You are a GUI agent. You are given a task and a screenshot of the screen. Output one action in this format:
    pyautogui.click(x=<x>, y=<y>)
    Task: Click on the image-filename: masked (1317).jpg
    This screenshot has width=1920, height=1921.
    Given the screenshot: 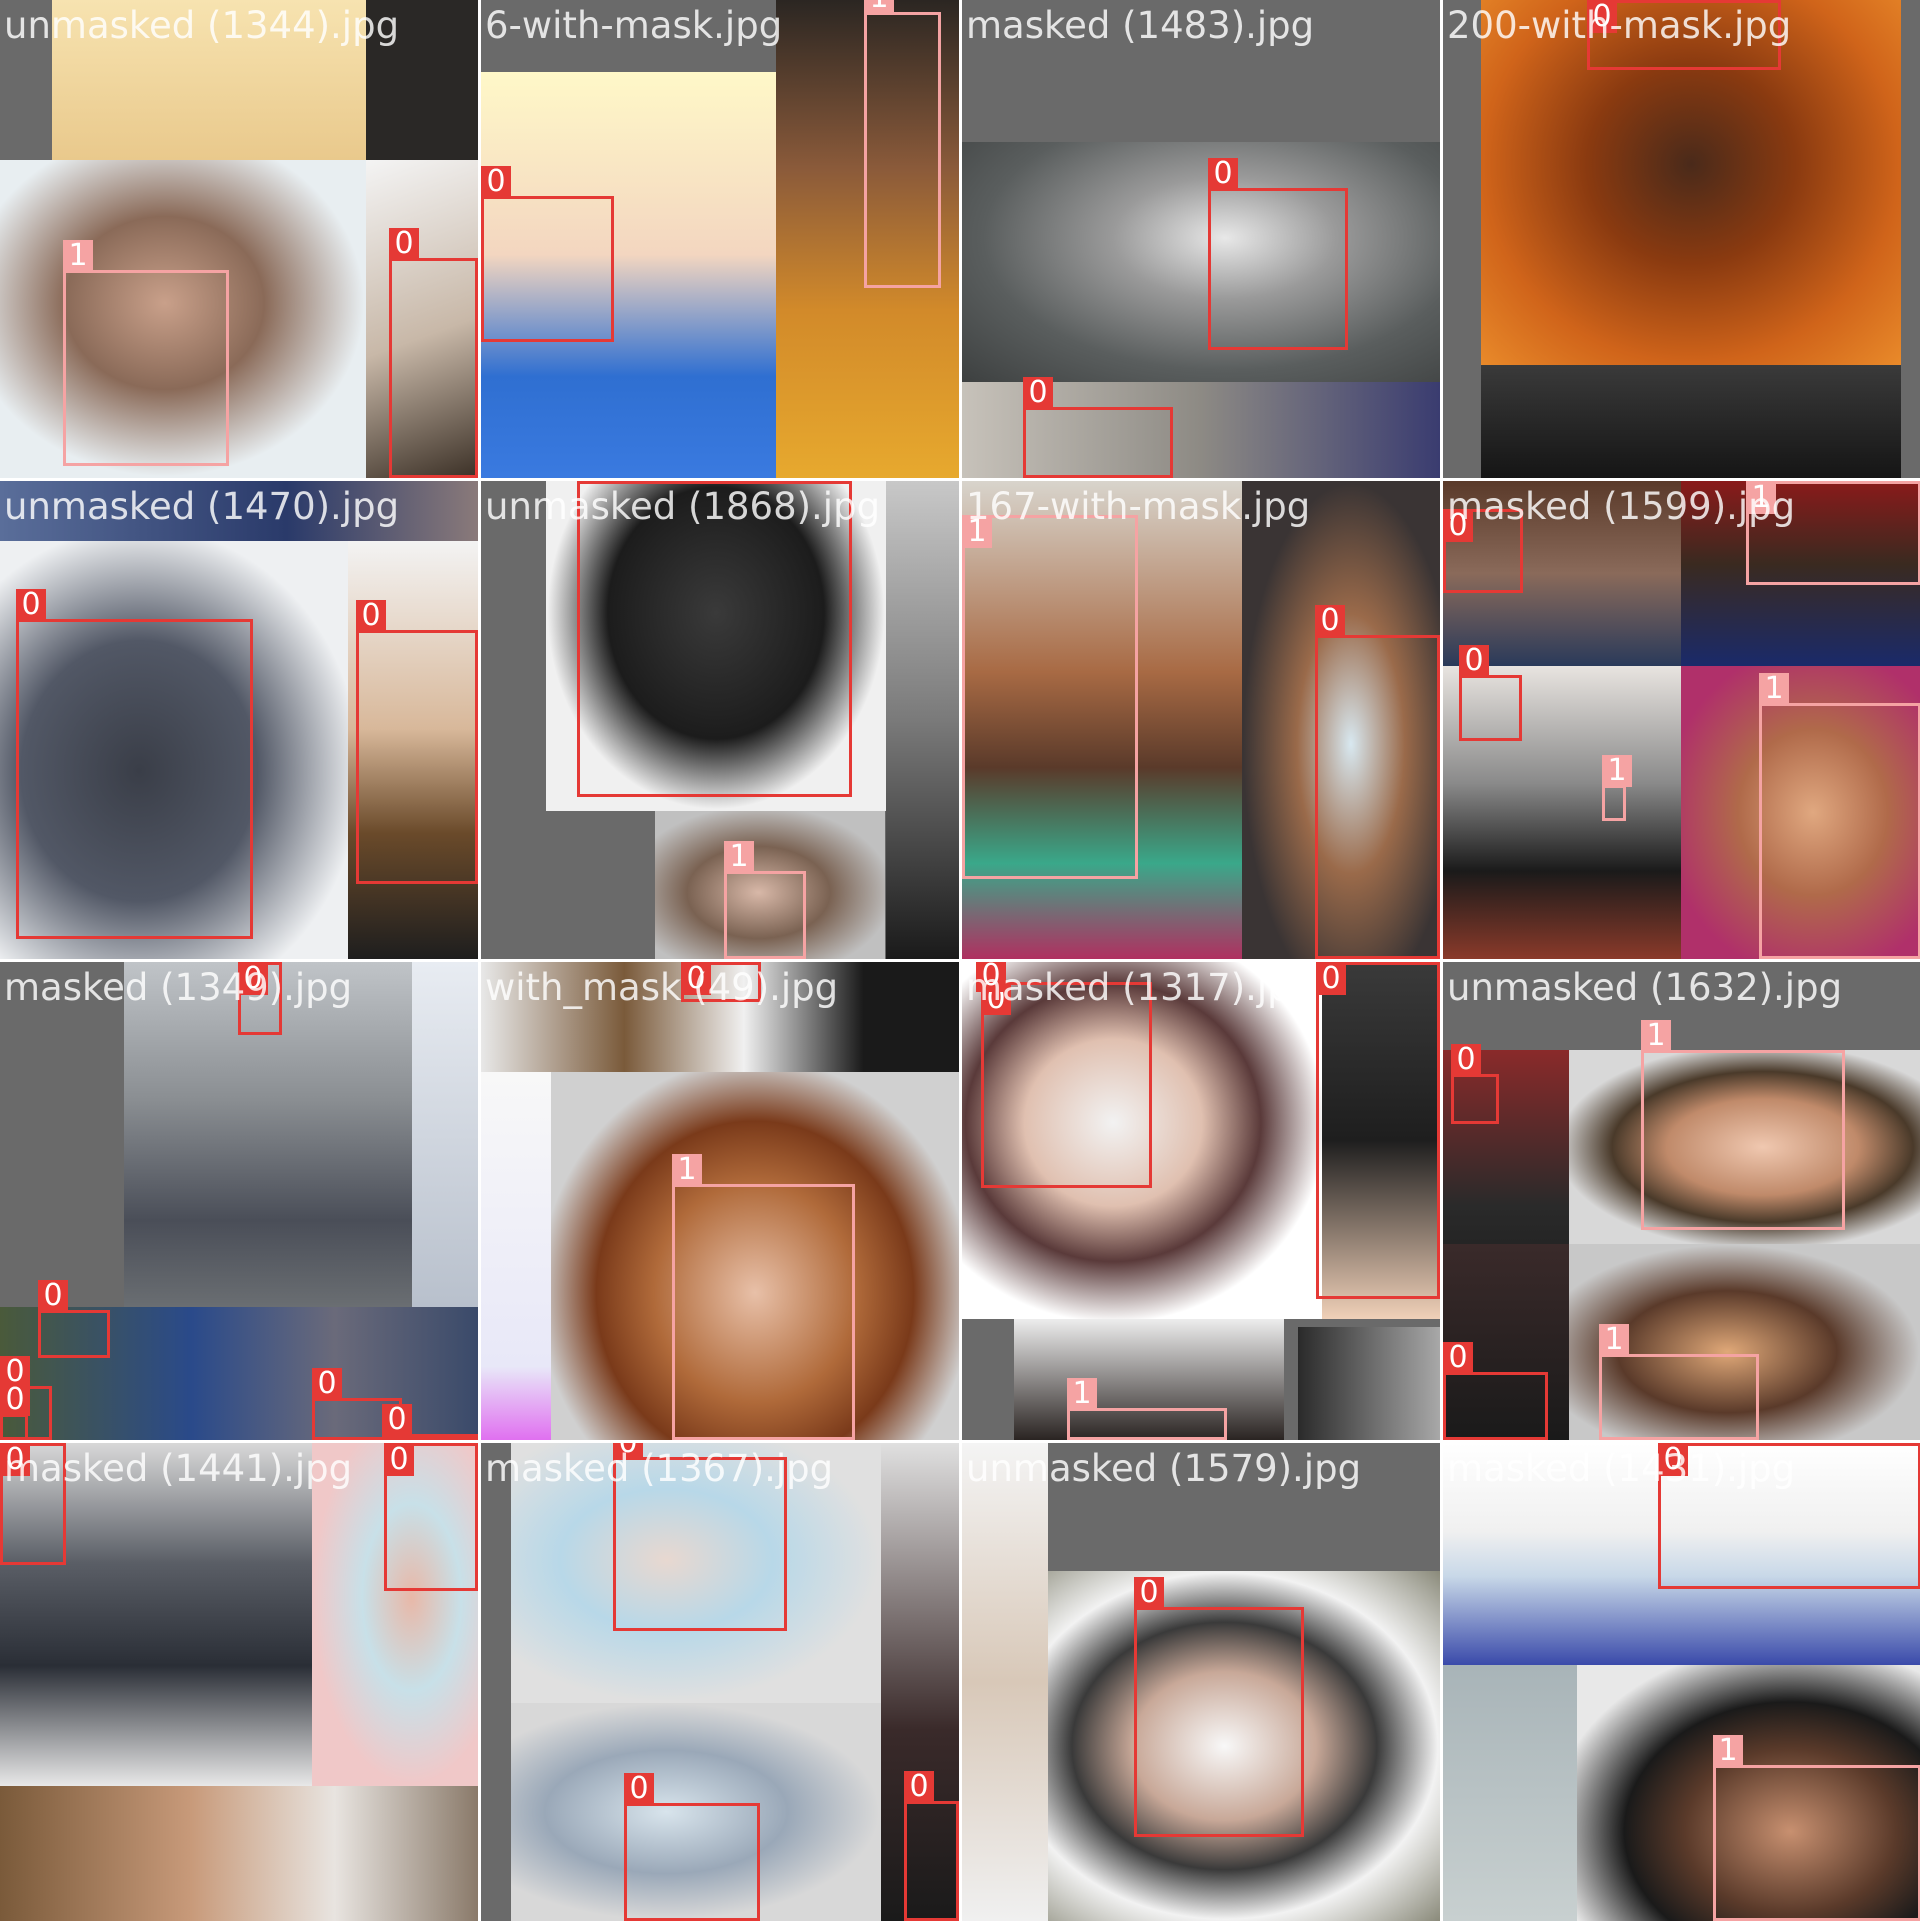 What is the action you would take?
    pyautogui.click(x=1140, y=987)
    